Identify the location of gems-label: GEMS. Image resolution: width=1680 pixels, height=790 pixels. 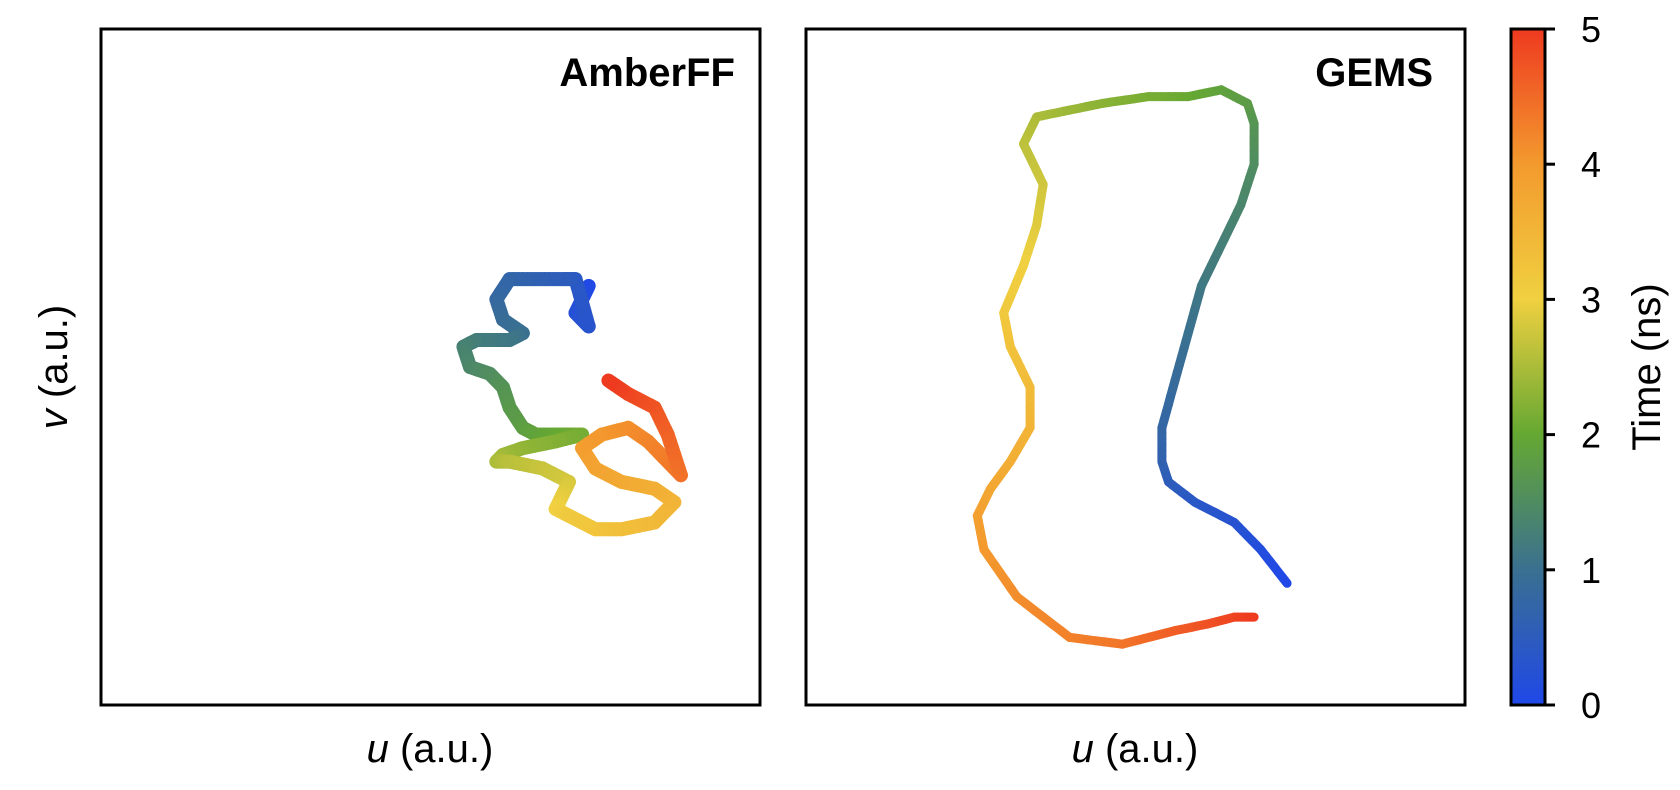
(1374, 73).